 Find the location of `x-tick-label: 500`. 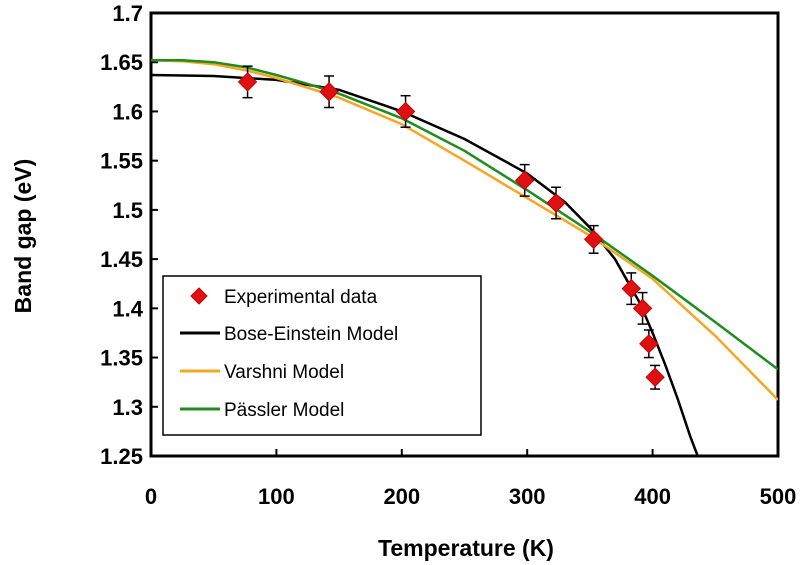

x-tick-label: 500 is located at coordinates (778, 496).